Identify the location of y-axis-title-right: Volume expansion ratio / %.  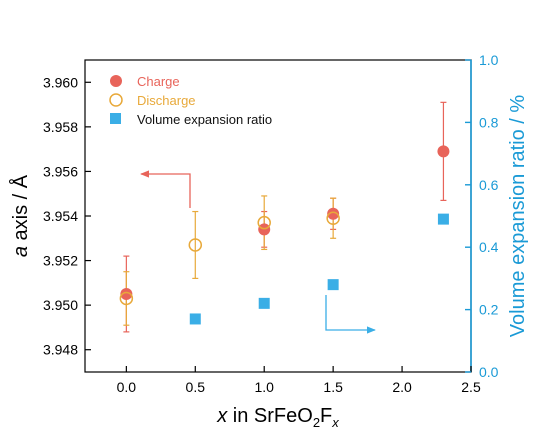
(518, 216).